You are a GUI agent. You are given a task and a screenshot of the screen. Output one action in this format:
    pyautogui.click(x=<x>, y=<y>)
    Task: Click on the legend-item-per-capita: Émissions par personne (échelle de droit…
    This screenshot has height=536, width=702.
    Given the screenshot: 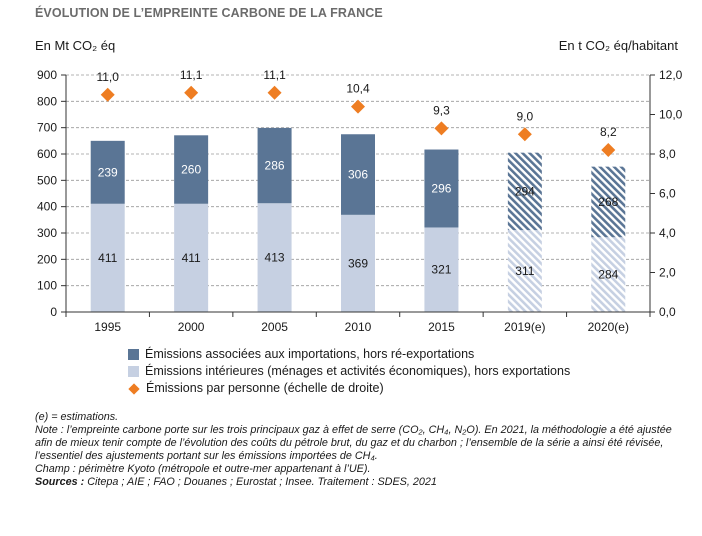 What is the action you would take?
    pyautogui.click(x=349, y=388)
    